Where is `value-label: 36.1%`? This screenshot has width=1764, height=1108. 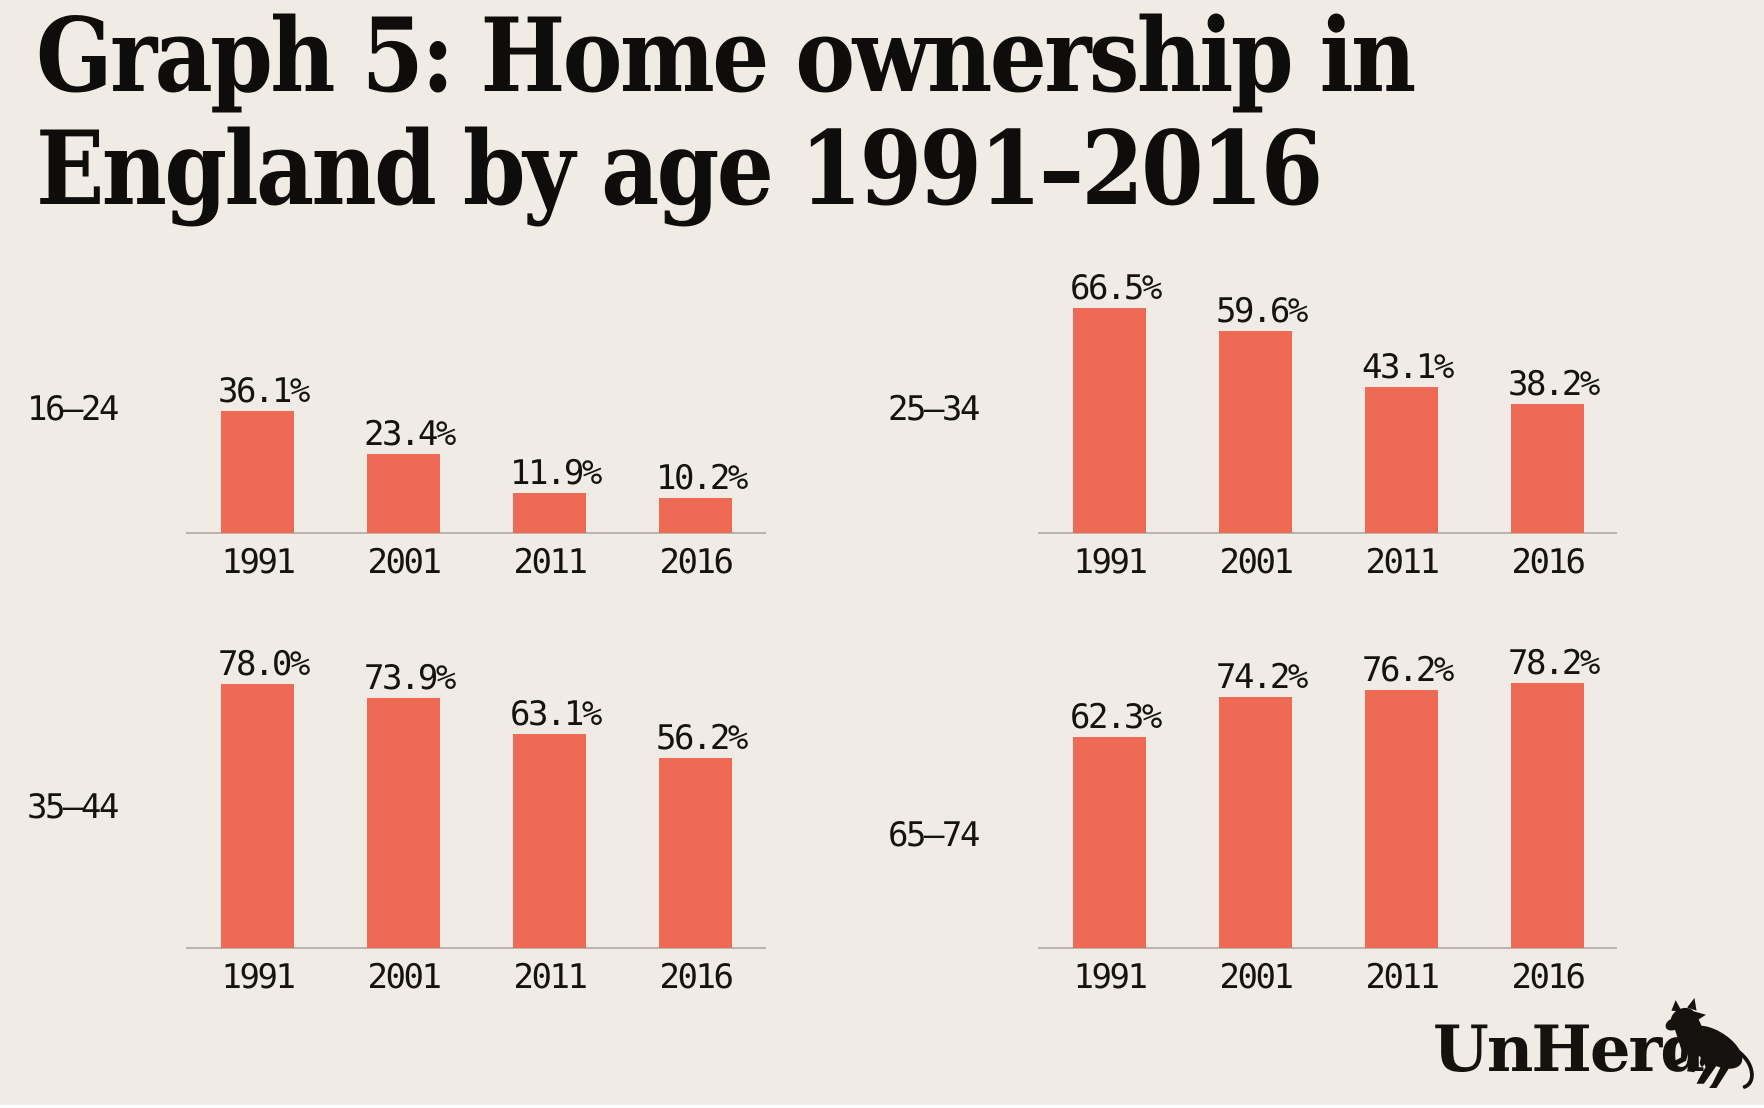 value-label: 36.1% is located at coordinates (264, 391).